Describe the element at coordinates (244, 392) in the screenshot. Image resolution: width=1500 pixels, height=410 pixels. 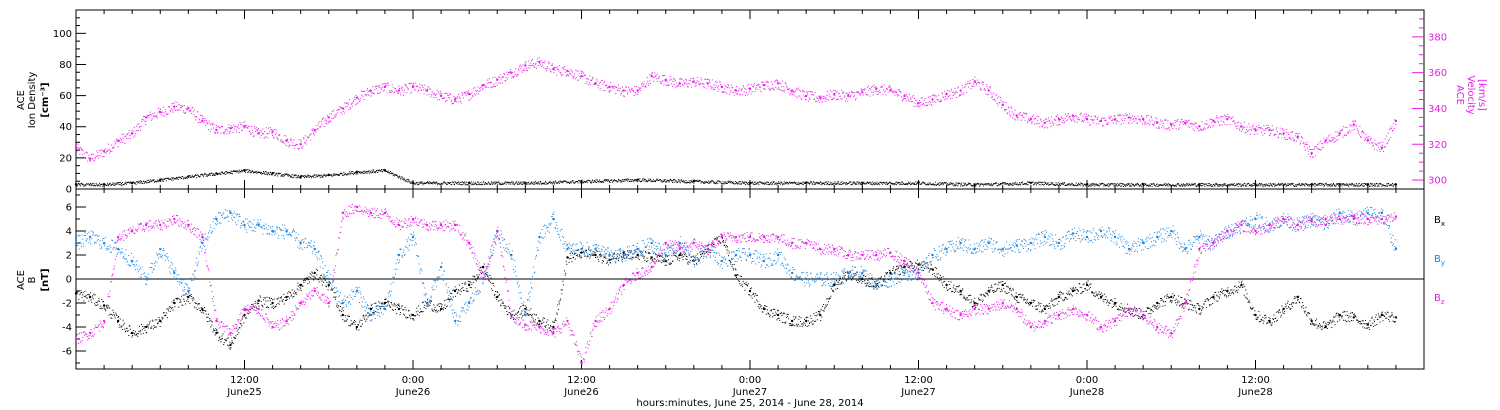
I see `date-tick-label-0: June25` at that location.